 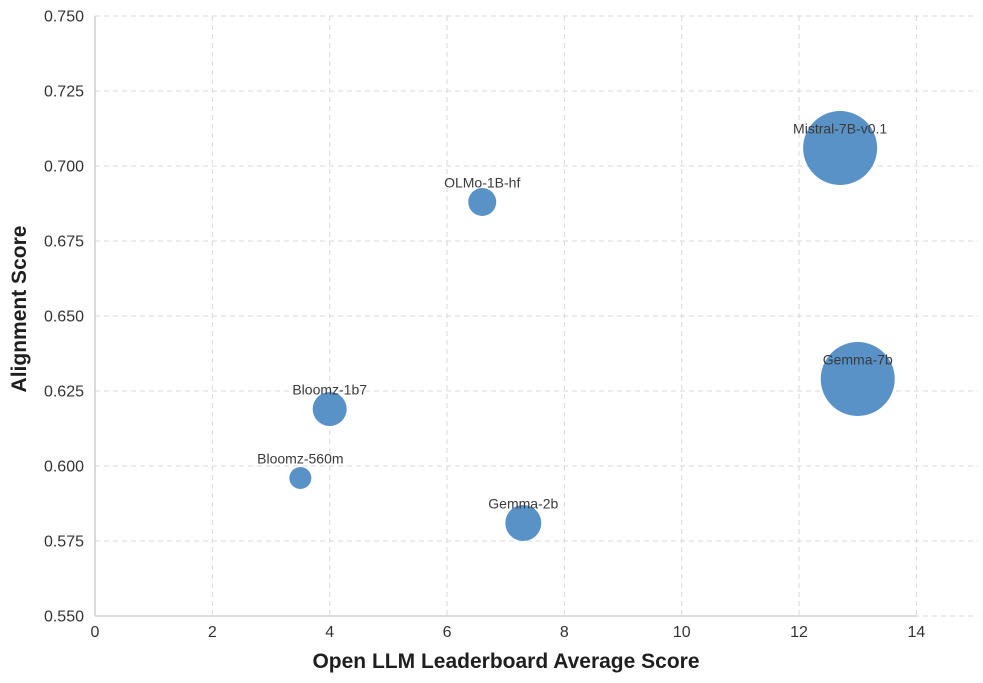 What do you see at coordinates (329, 632) in the screenshot?
I see `x-tick-label: 4` at bounding box center [329, 632].